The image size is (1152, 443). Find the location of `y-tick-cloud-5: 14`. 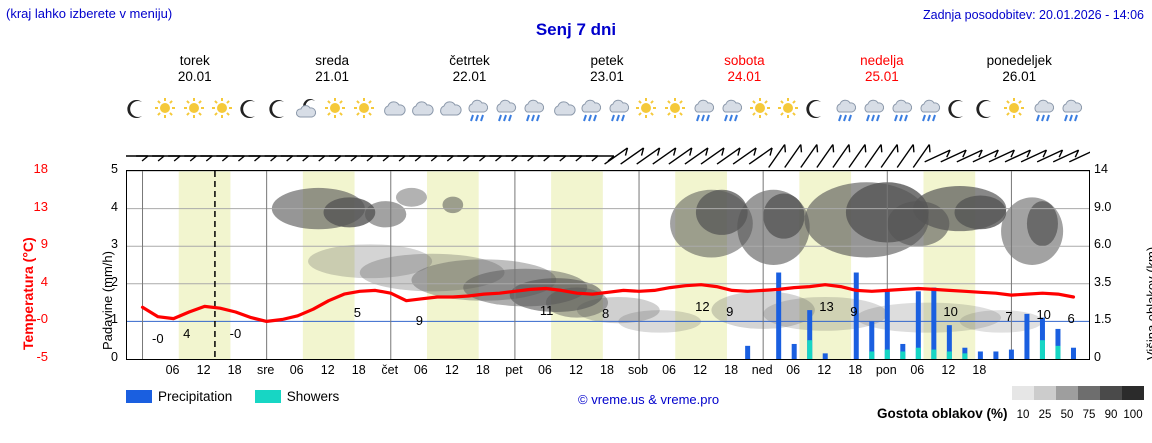

y-tick-cloud-5: 14 is located at coordinates (1101, 169).